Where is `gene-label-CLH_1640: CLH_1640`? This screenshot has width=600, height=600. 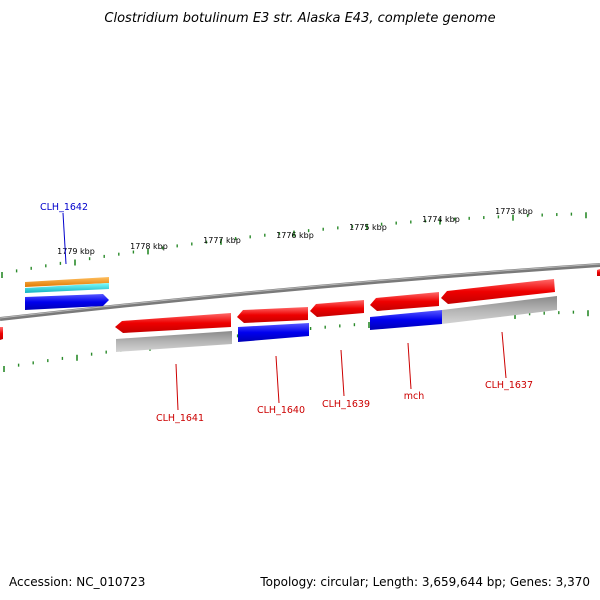
gene-label-CLH_1640: CLH_1640 is located at coordinates (281, 410).